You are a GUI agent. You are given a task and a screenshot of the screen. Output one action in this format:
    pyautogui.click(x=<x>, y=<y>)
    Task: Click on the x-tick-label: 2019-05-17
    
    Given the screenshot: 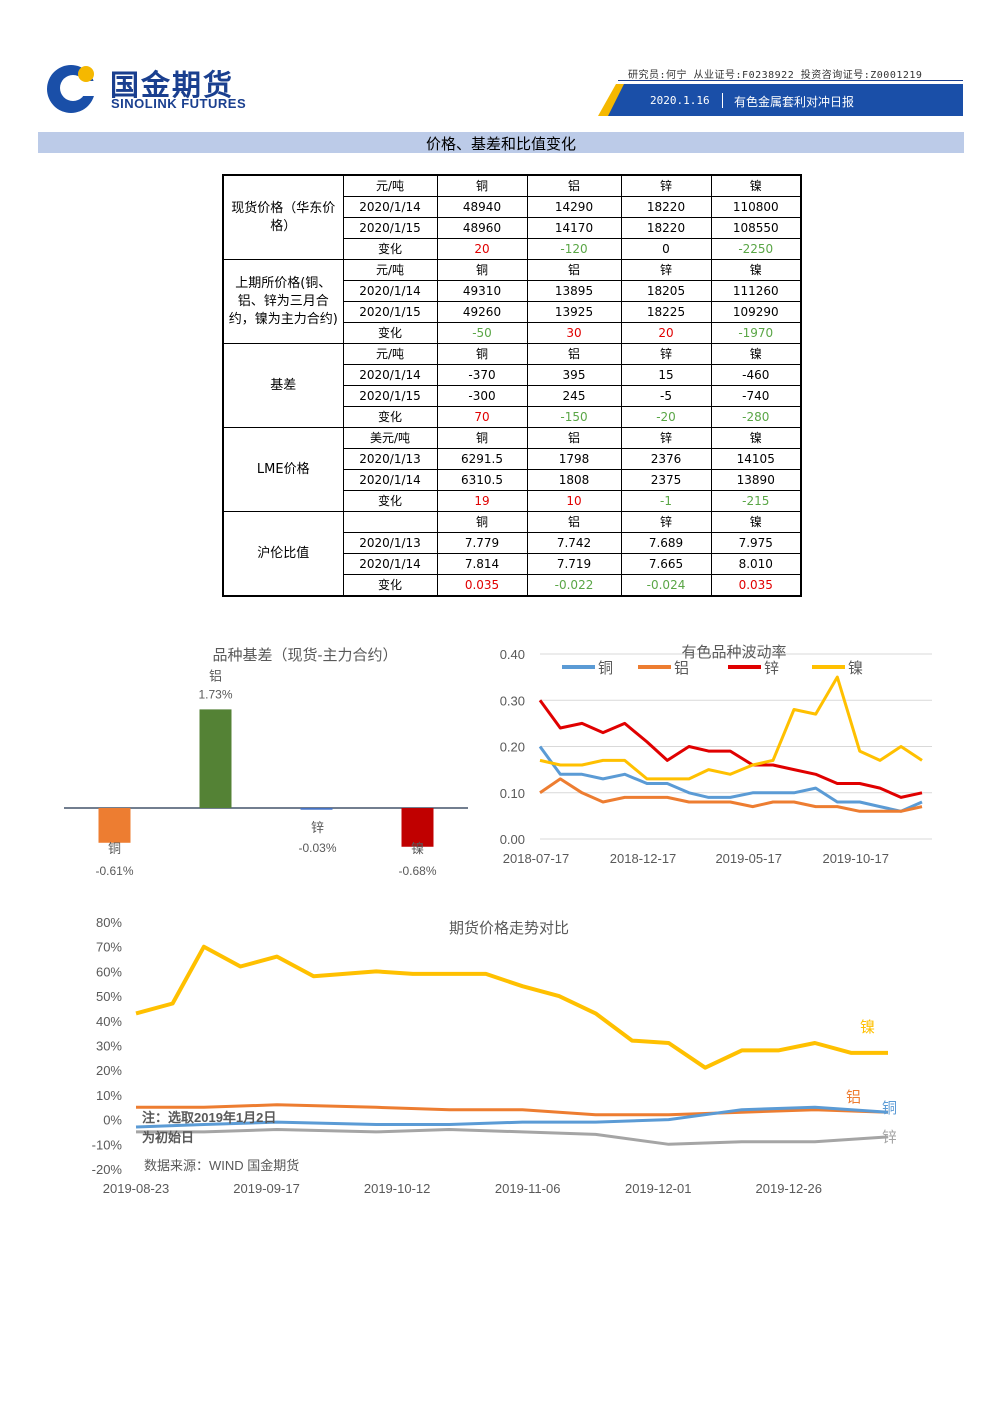 What is the action you would take?
    pyautogui.click(x=748, y=858)
    